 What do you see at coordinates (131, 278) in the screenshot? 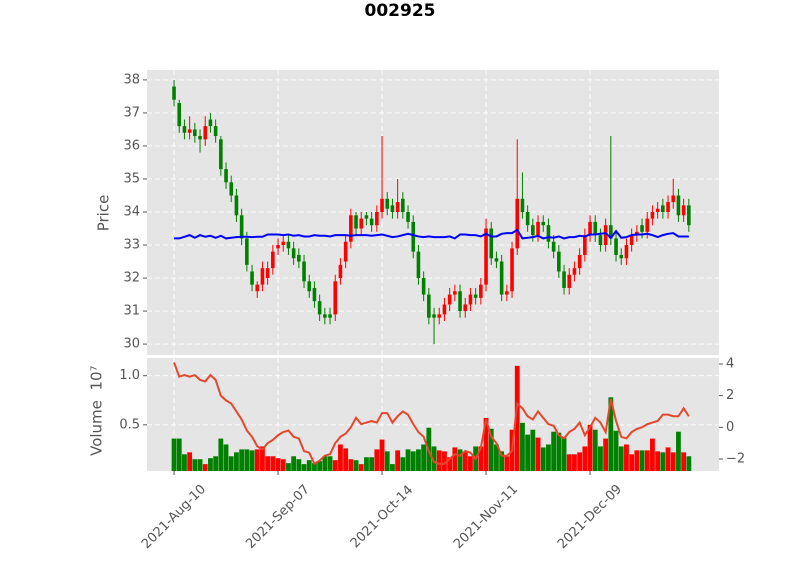
I see `y-tick-label: 32` at bounding box center [131, 278].